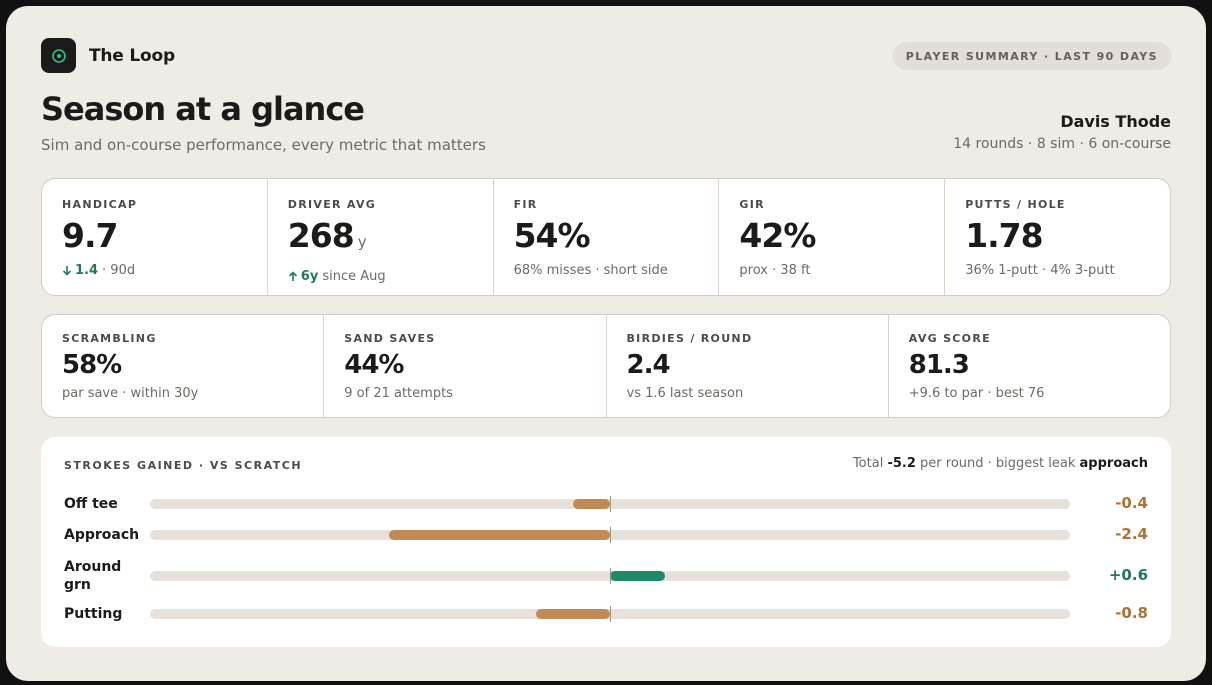 The width and height of the screenshot is (1212, 685). I want to click on stat-card-handicap: HANDICAP 9.7 1.4 · 90d, so click(155, 237).